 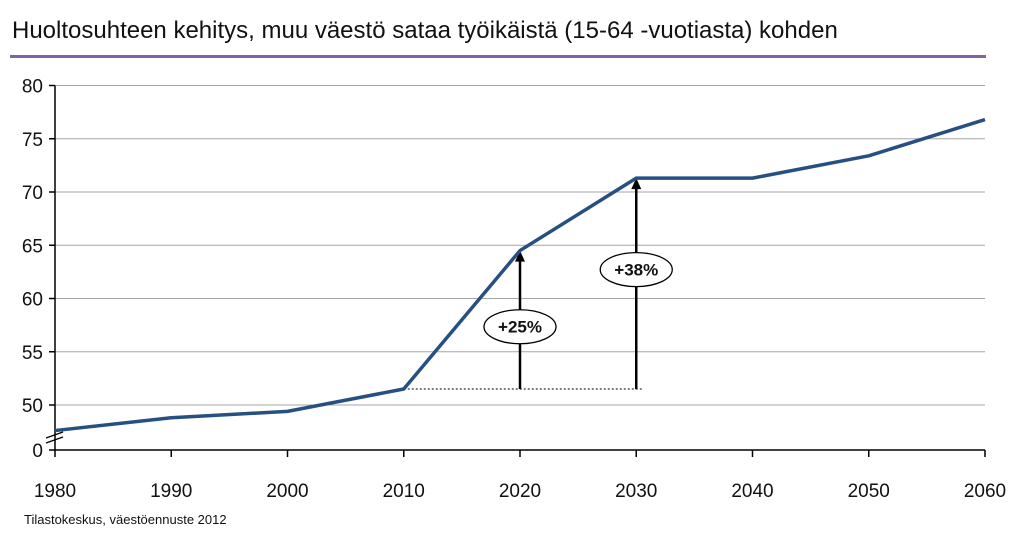 I want to click on annotation-label: +38%, so click(x=636, y=270).